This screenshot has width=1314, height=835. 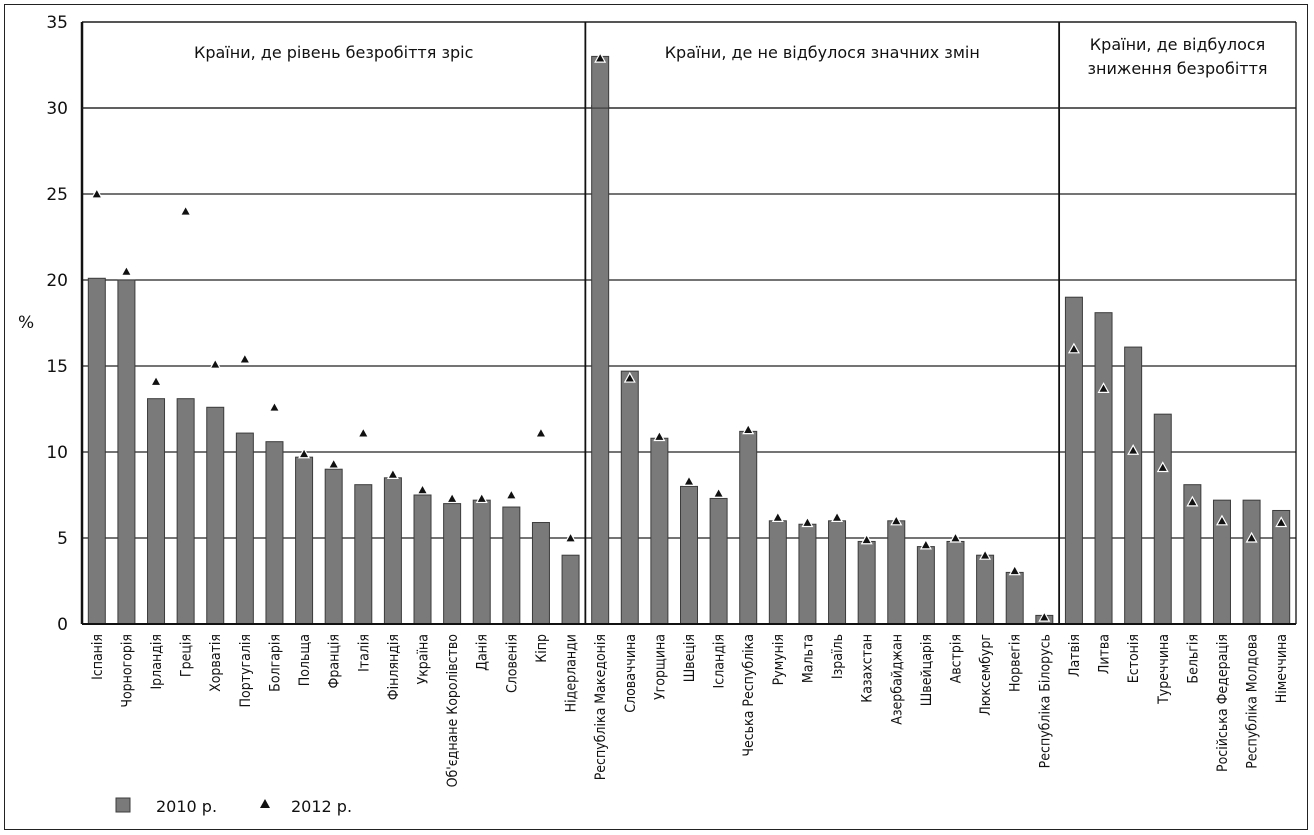 What do you see at coordinates (779, 659) in the screenshot?
I see `x-category-label: Румунія` at bounding box center [779, 659].